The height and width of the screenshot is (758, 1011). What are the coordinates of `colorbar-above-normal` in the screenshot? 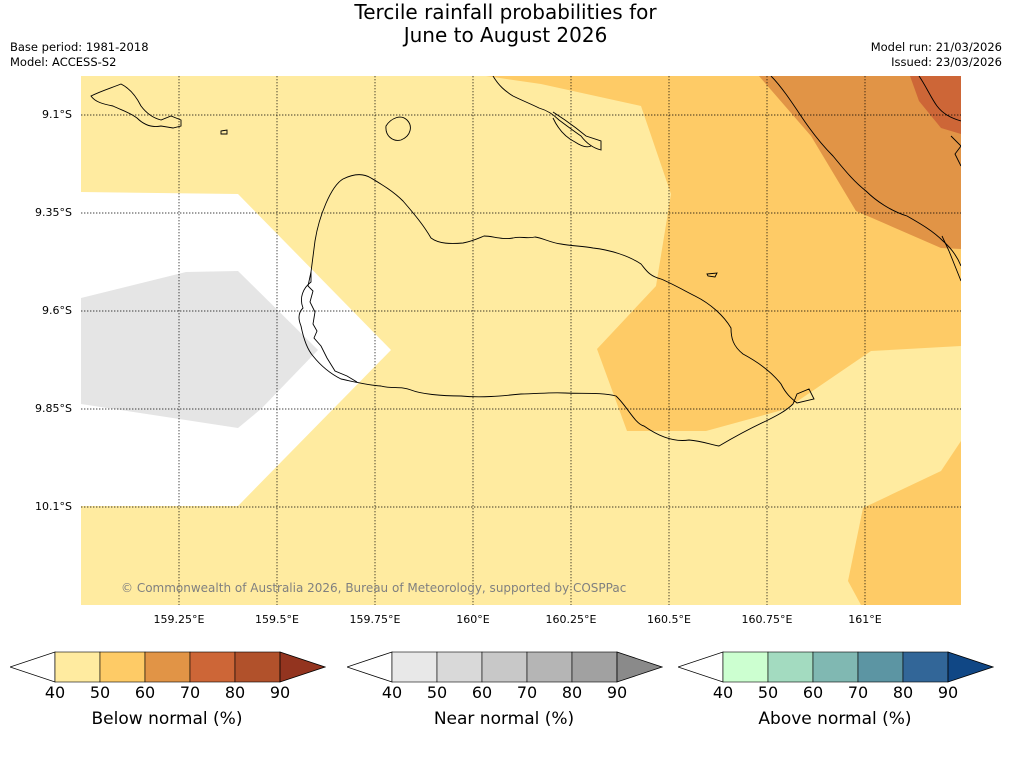 It's located at (836, 667).